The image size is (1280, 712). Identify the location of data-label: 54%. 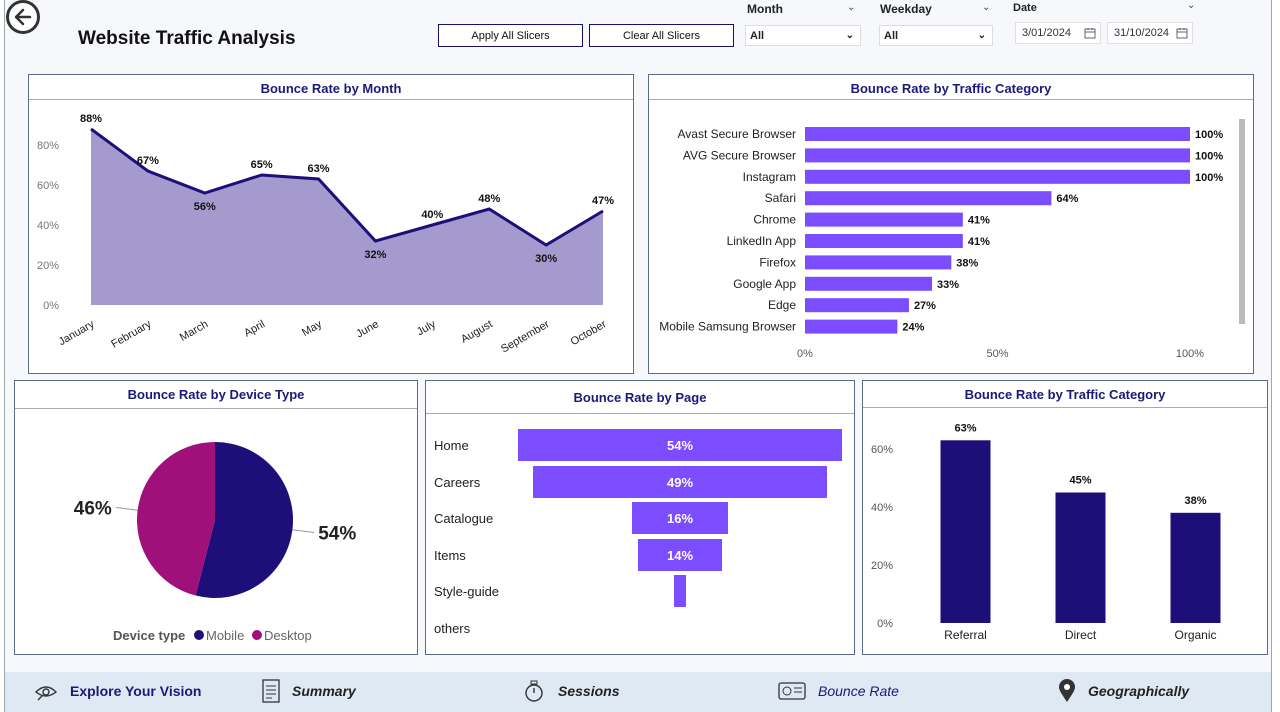
(680, 445).